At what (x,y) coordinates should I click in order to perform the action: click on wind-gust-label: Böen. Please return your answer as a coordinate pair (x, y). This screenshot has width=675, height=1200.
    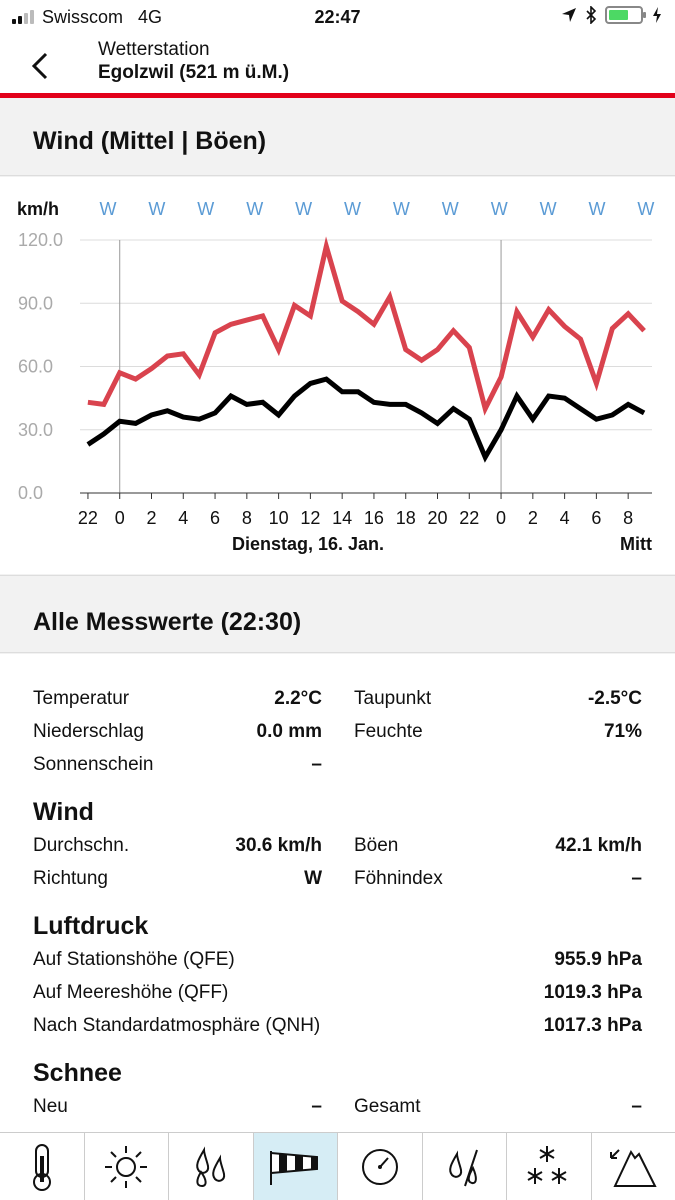
    Looking at the image, I should click on (376, 845).